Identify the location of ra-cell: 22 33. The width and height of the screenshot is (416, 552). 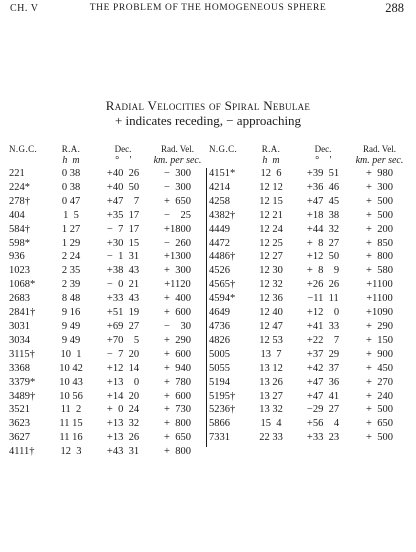
(271, 438).